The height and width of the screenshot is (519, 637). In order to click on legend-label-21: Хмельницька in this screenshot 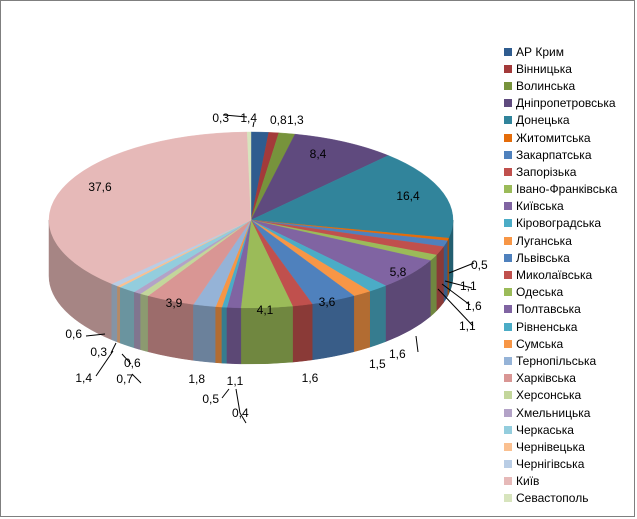, I will do `click(553, 412)`.